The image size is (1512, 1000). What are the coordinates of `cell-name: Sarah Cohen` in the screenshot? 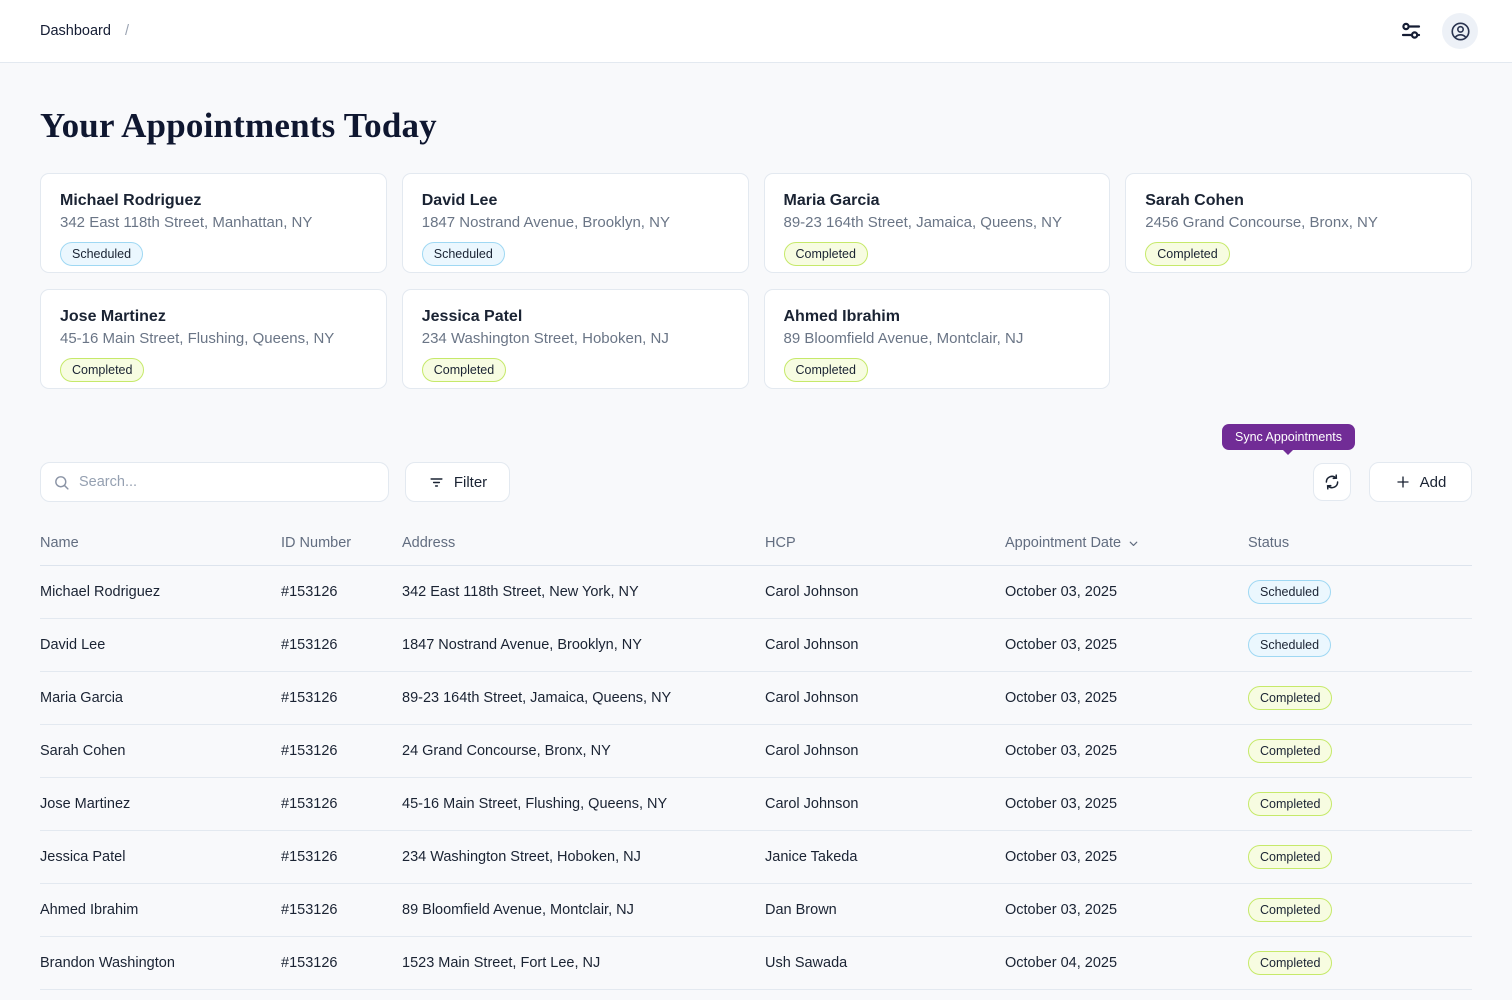 It's located at (160, 751).